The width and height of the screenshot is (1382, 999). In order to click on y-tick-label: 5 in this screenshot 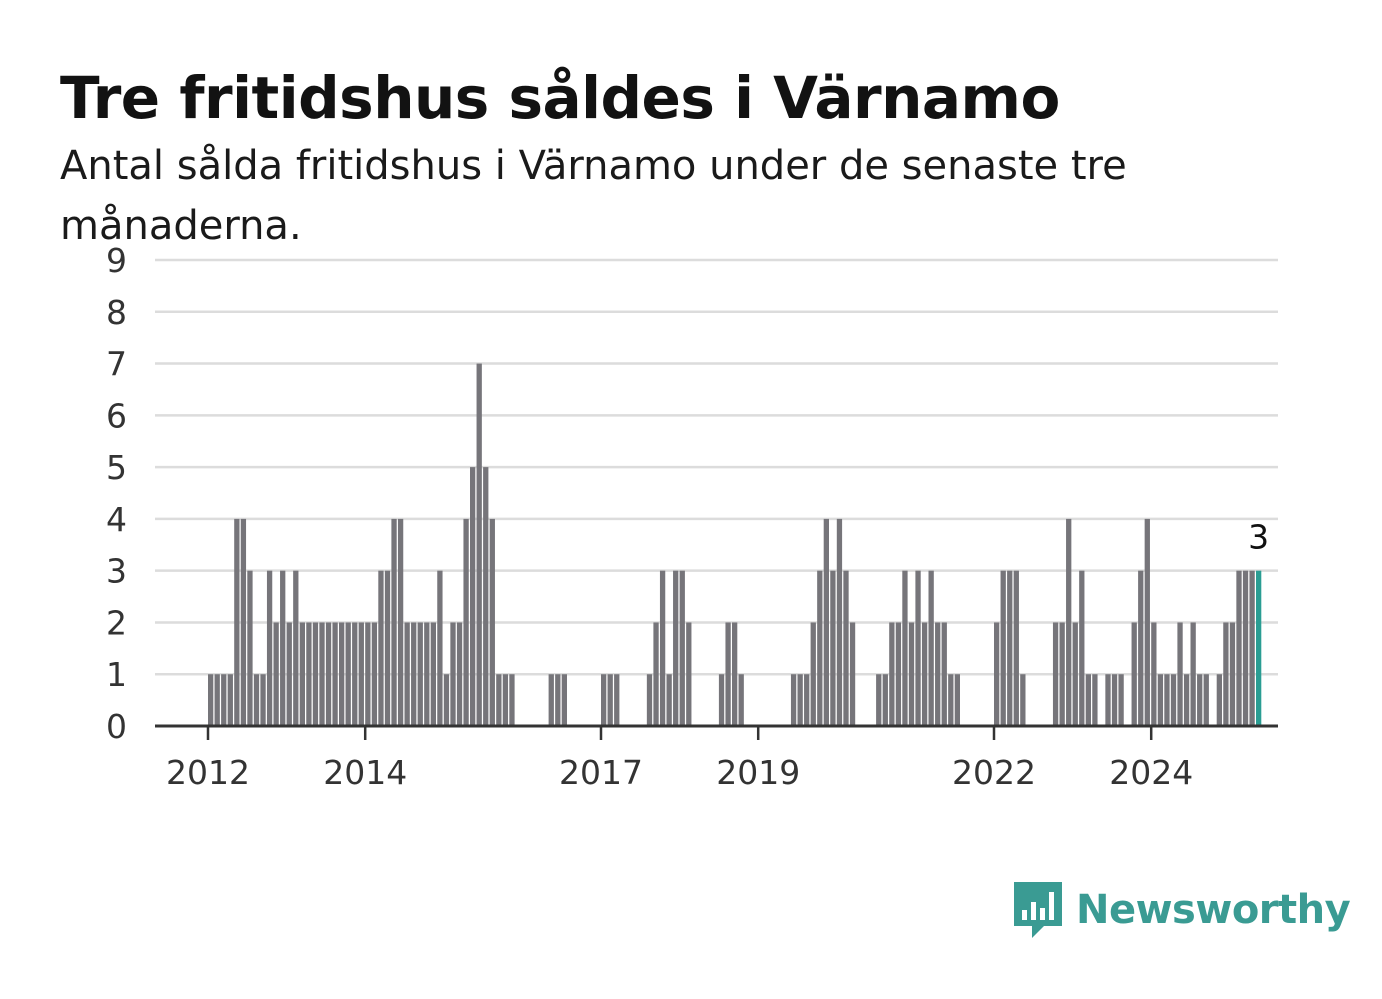, I will do `click(116, 467)`.